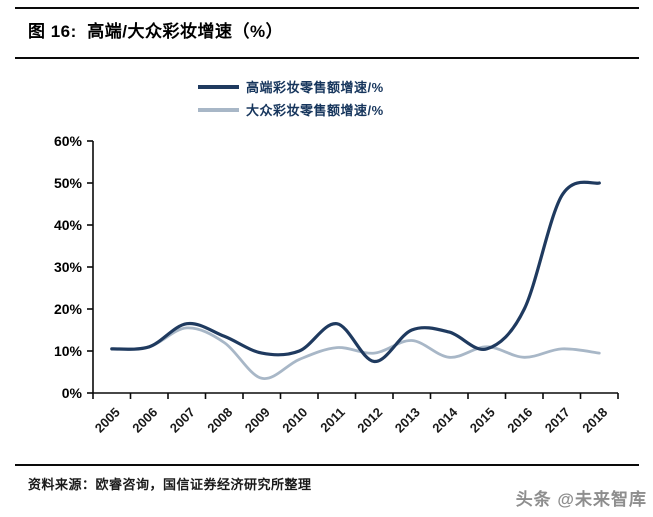 The image size is (653, 517). What do you see at coordinates (315, 87) in the screenshot?
I see `legend-label-highend: 高端彩妆零售额增速/%` at bounding box center [315, 87].